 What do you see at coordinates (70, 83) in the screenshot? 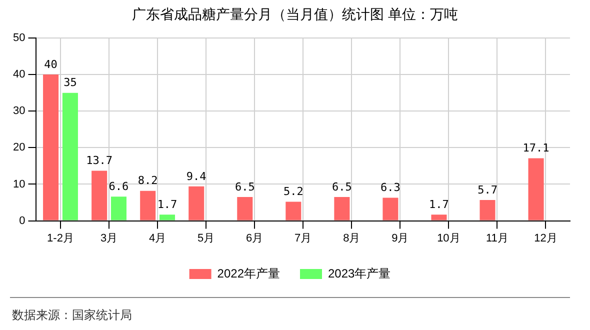
I see `data-label: 35` at bounding box center [70, 83].